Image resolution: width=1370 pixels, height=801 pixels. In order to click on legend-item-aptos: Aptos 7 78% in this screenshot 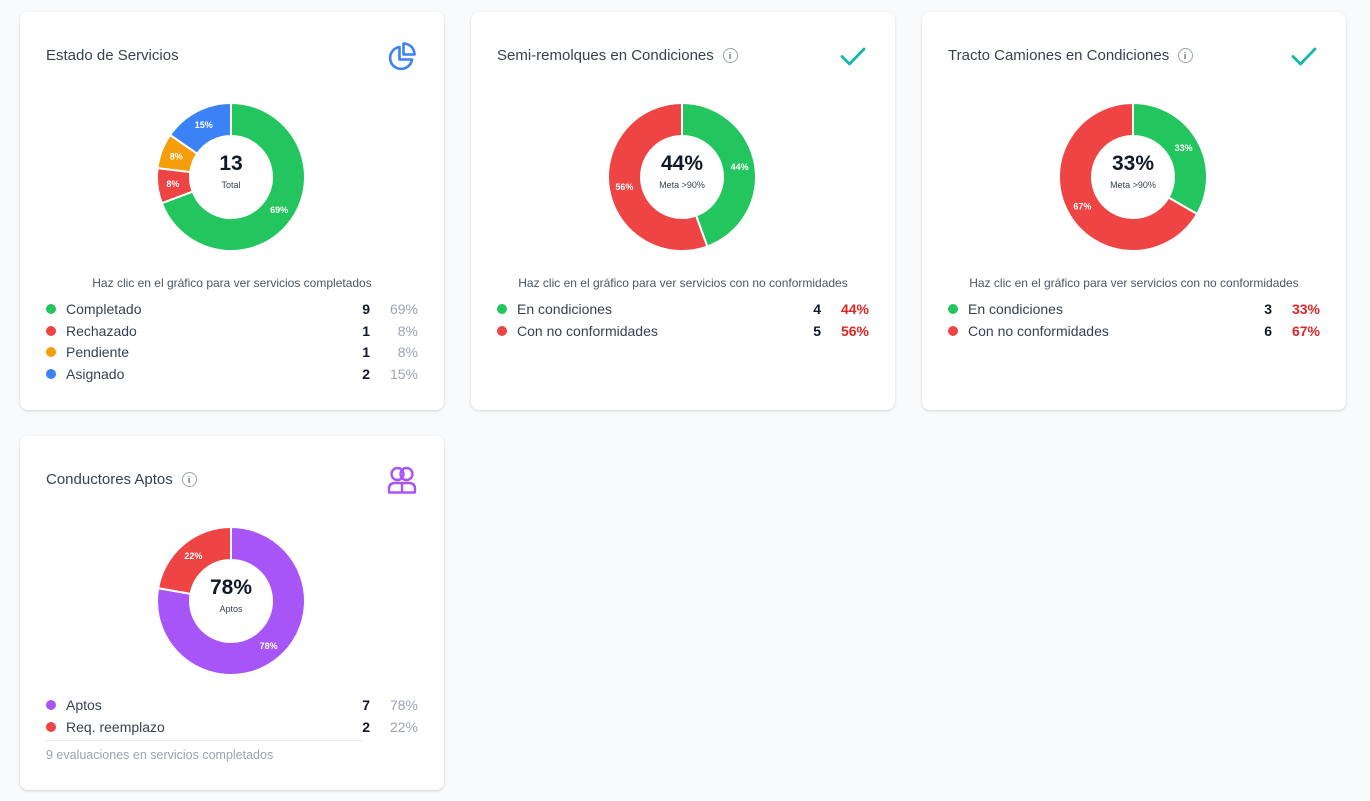, I will do `click(232, 707)`.